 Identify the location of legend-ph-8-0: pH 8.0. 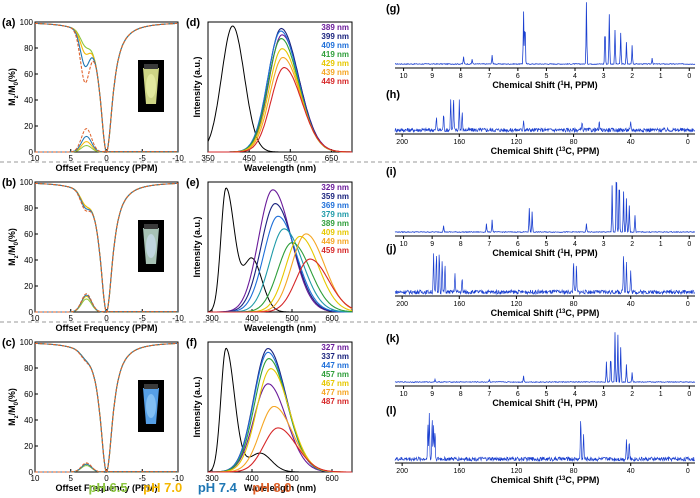
(272, 487).